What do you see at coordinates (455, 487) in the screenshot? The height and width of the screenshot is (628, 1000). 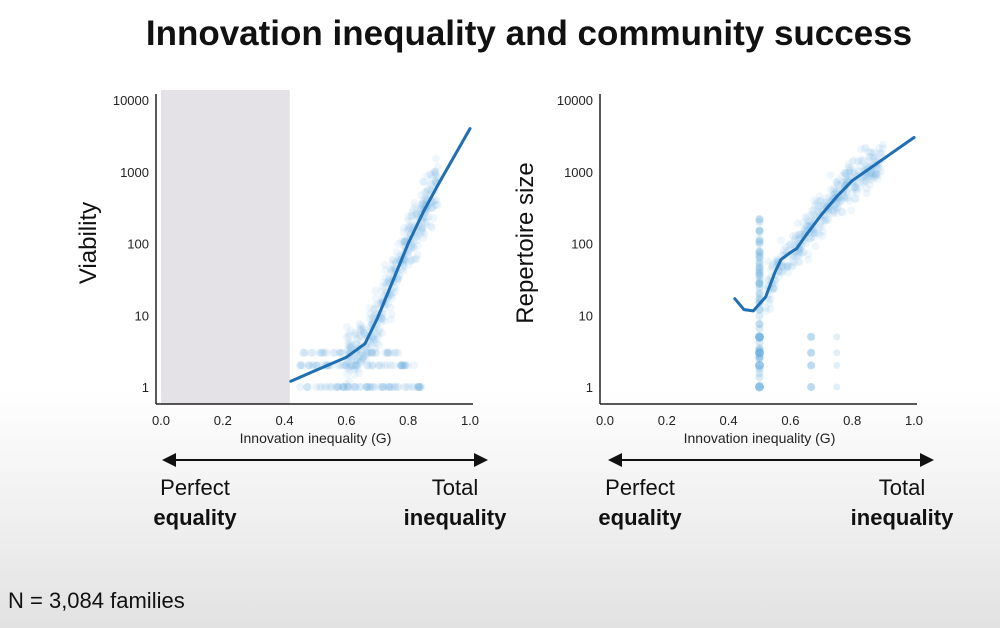 I see `inequality-line1: Total` at bounding box center [455, 487].